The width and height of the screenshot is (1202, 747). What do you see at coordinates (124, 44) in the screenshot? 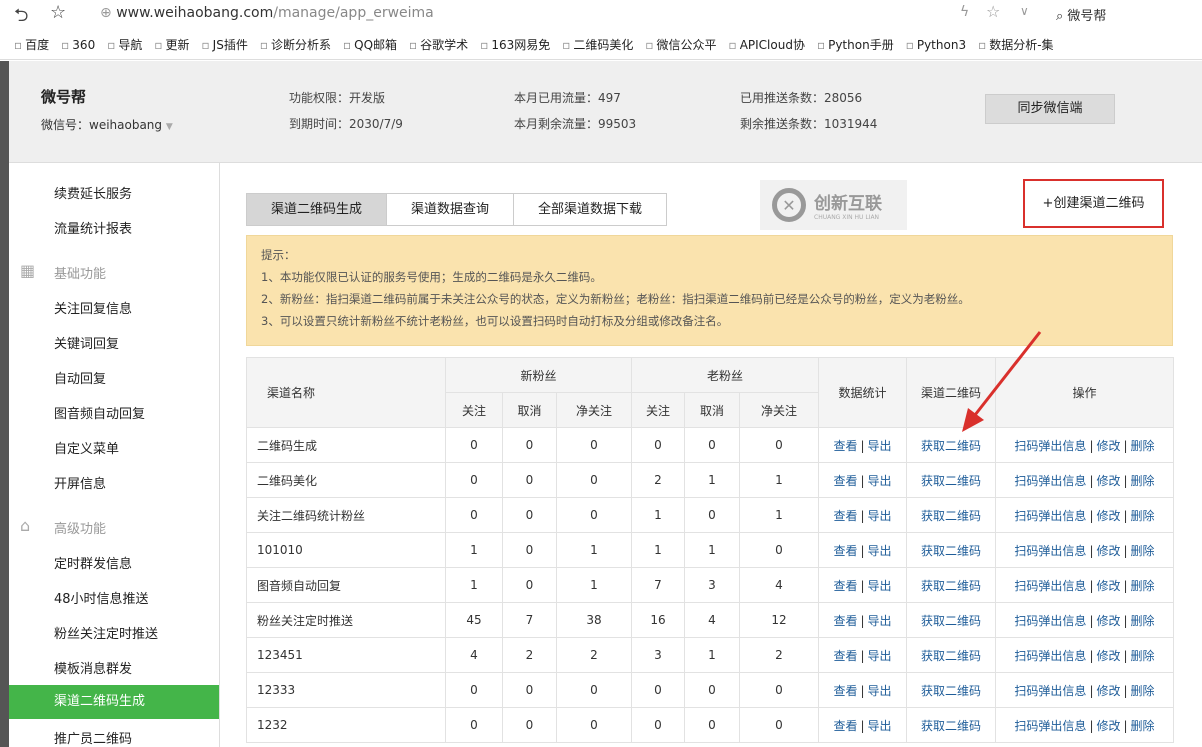
I see `bookmark-item: ▫ 导航` at bounding box center [124, 44].